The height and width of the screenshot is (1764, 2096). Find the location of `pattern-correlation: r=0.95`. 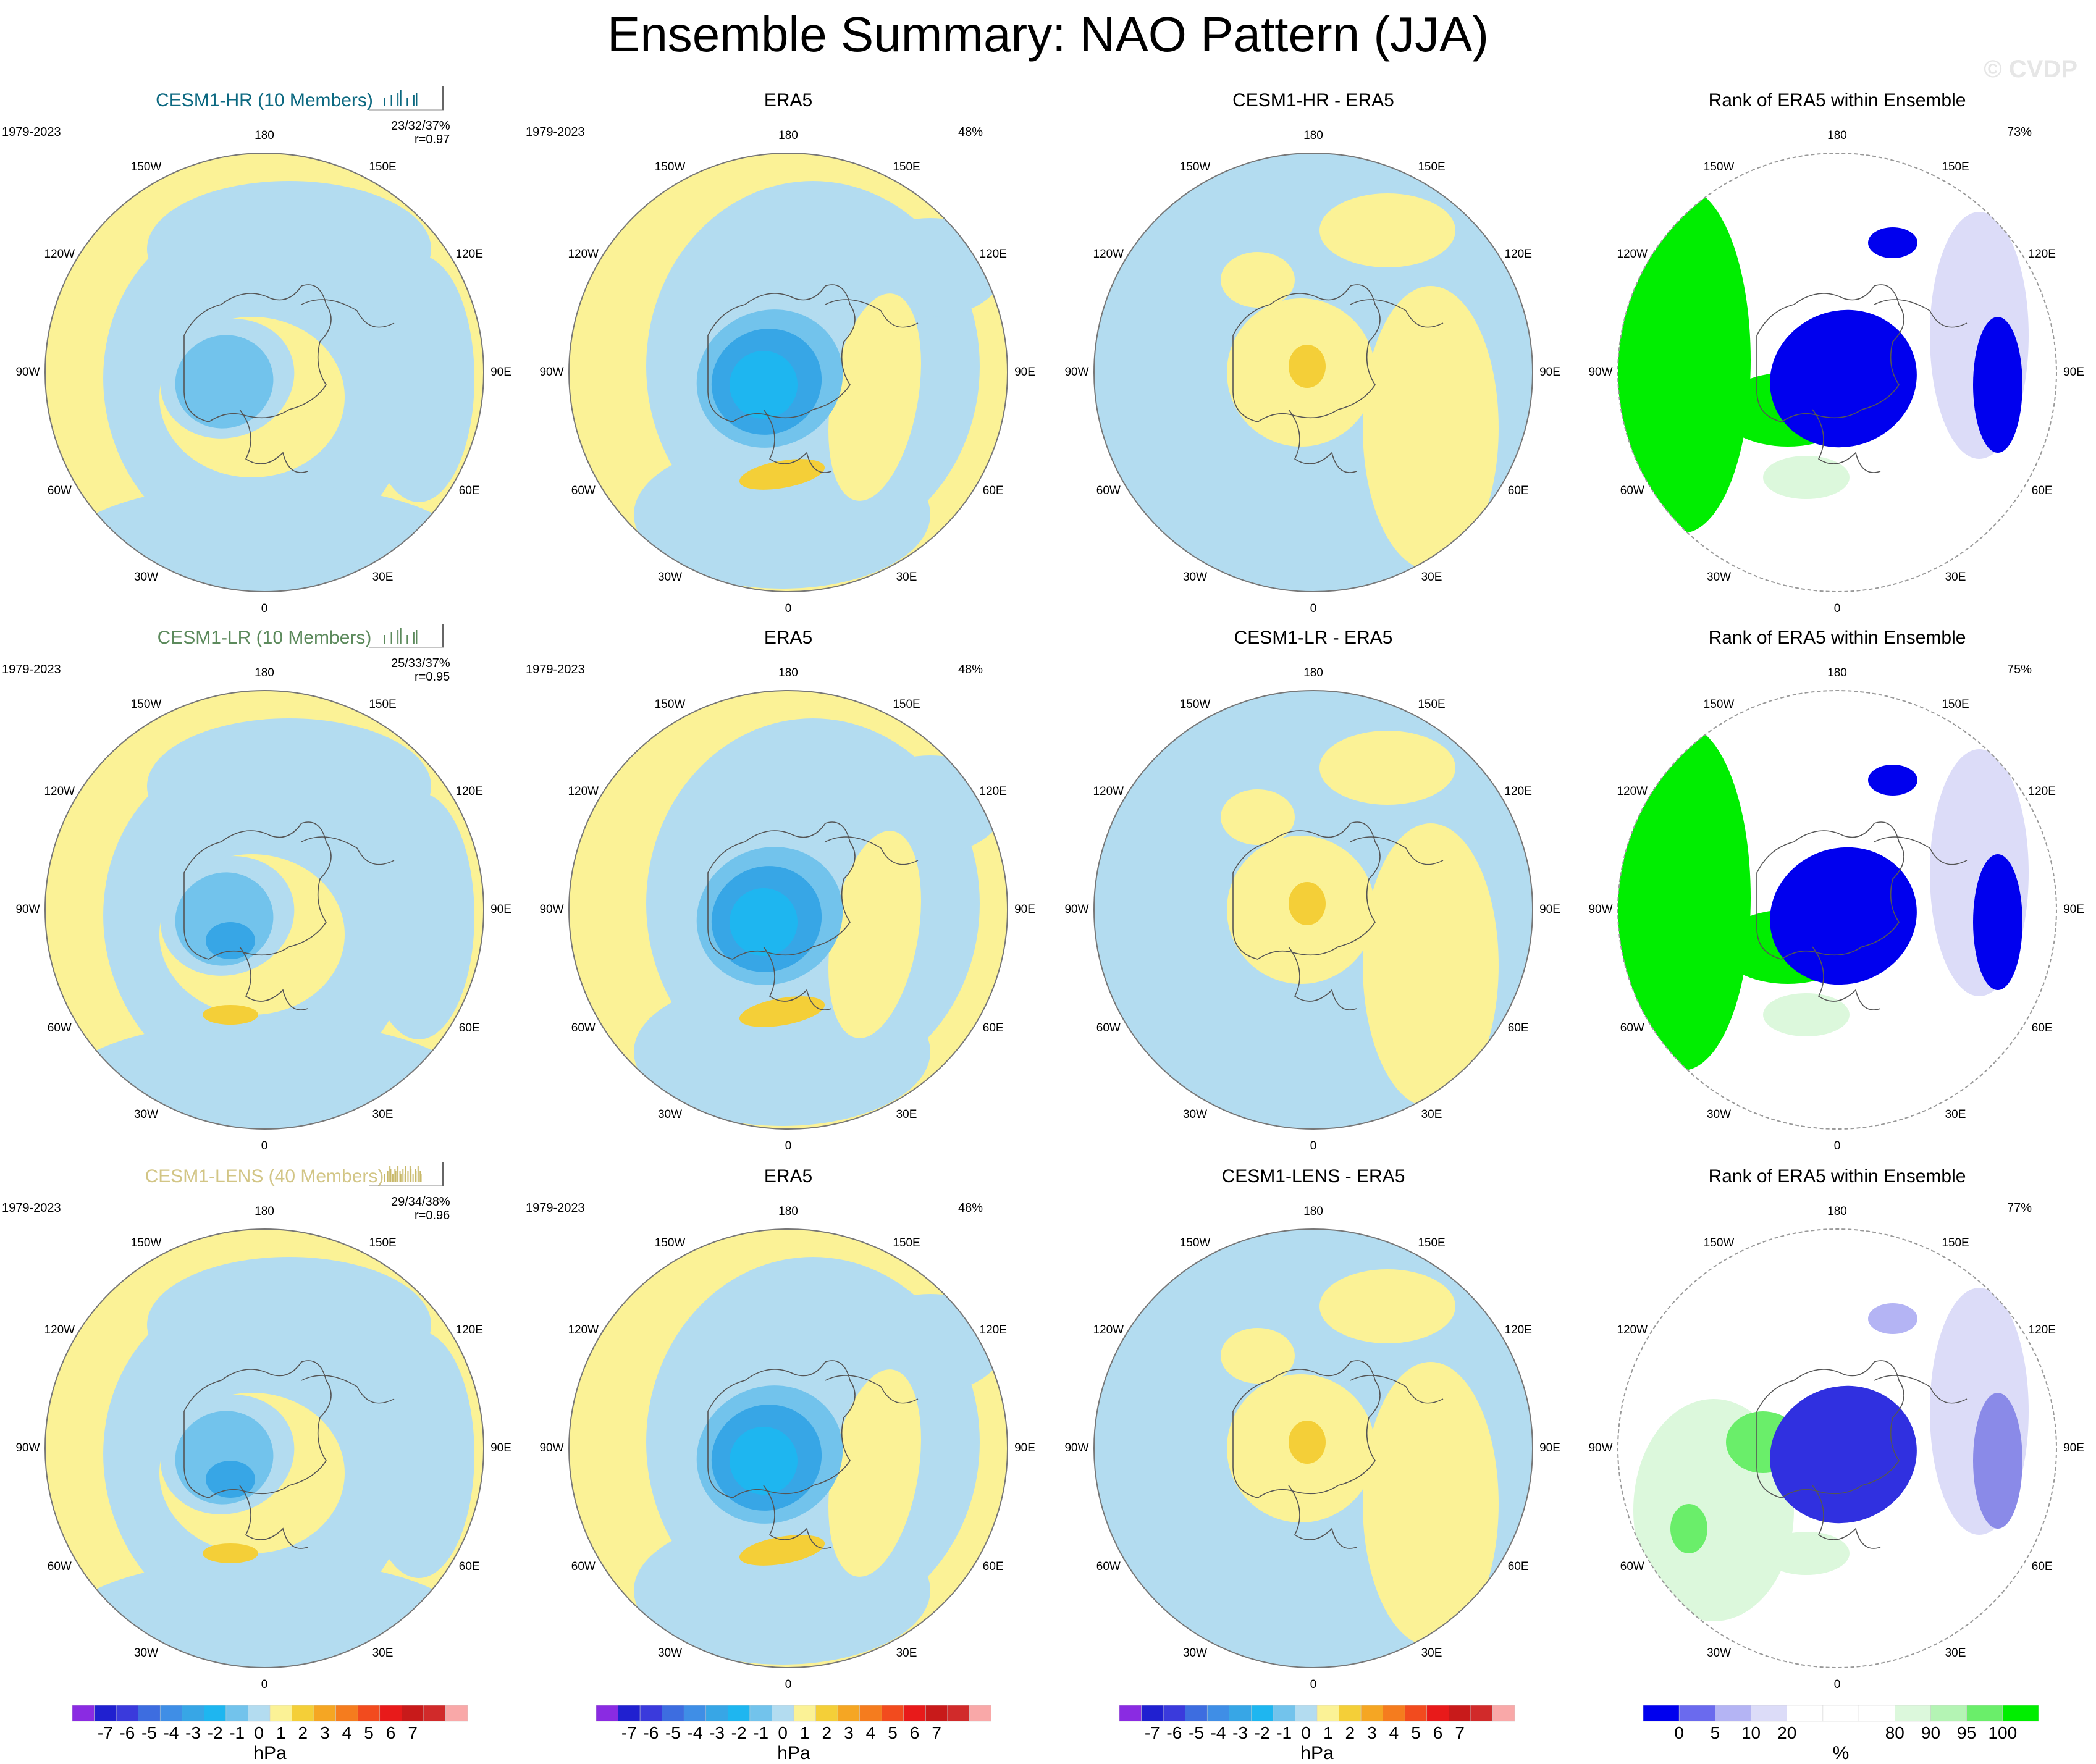

pattern-correlation: r=0.95 is located at coordinates (432, 677).